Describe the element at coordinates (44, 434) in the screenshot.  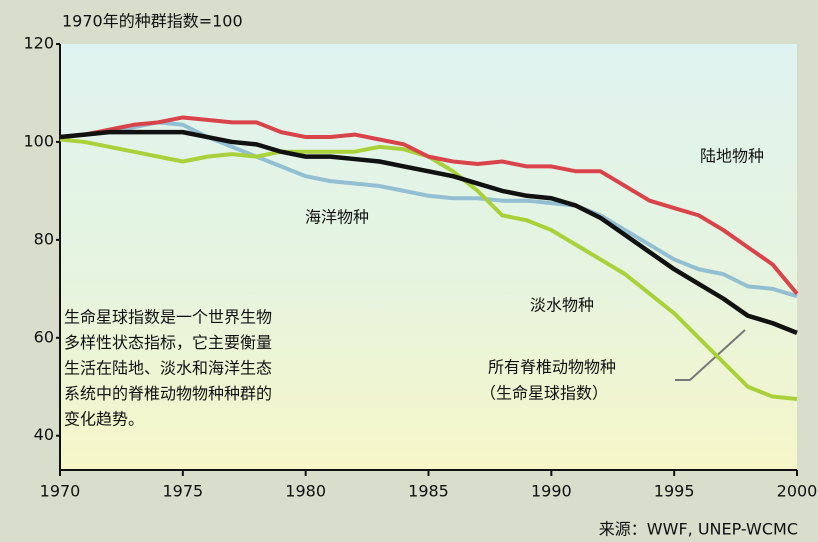
I see `y-tick-label: 40` at that location.